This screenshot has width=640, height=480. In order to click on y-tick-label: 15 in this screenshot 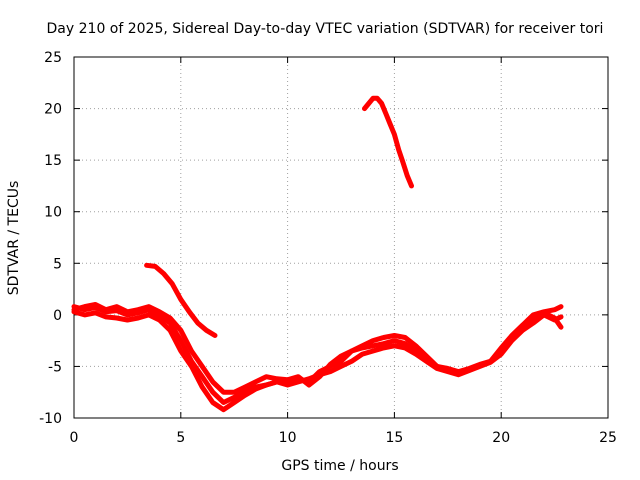, I will do `click(53, 161)`.